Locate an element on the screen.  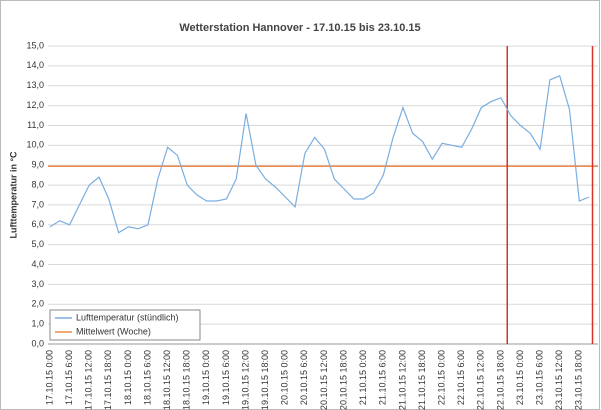
x-tick-label: 18.10.15 6:00 is located at coordinates (147, 377).